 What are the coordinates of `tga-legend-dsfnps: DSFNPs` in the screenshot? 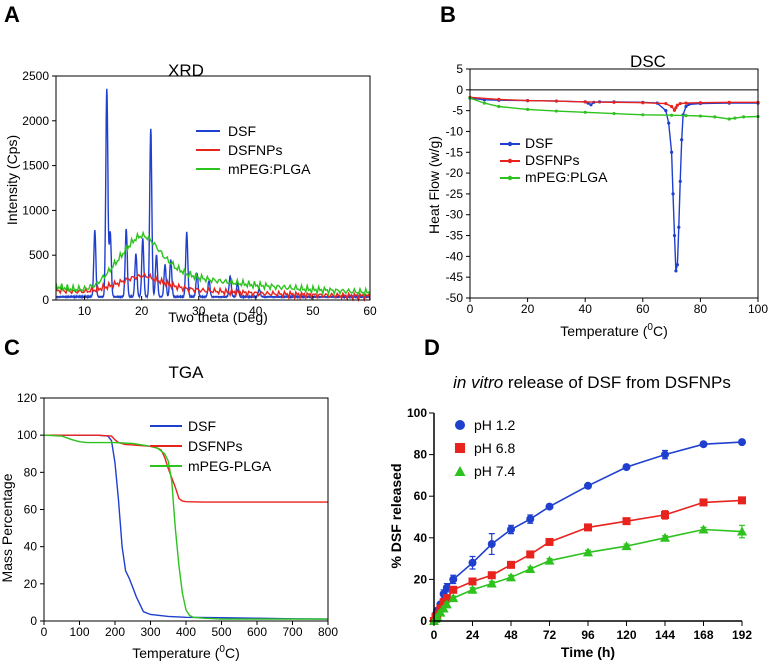 It's located at (215, 446).